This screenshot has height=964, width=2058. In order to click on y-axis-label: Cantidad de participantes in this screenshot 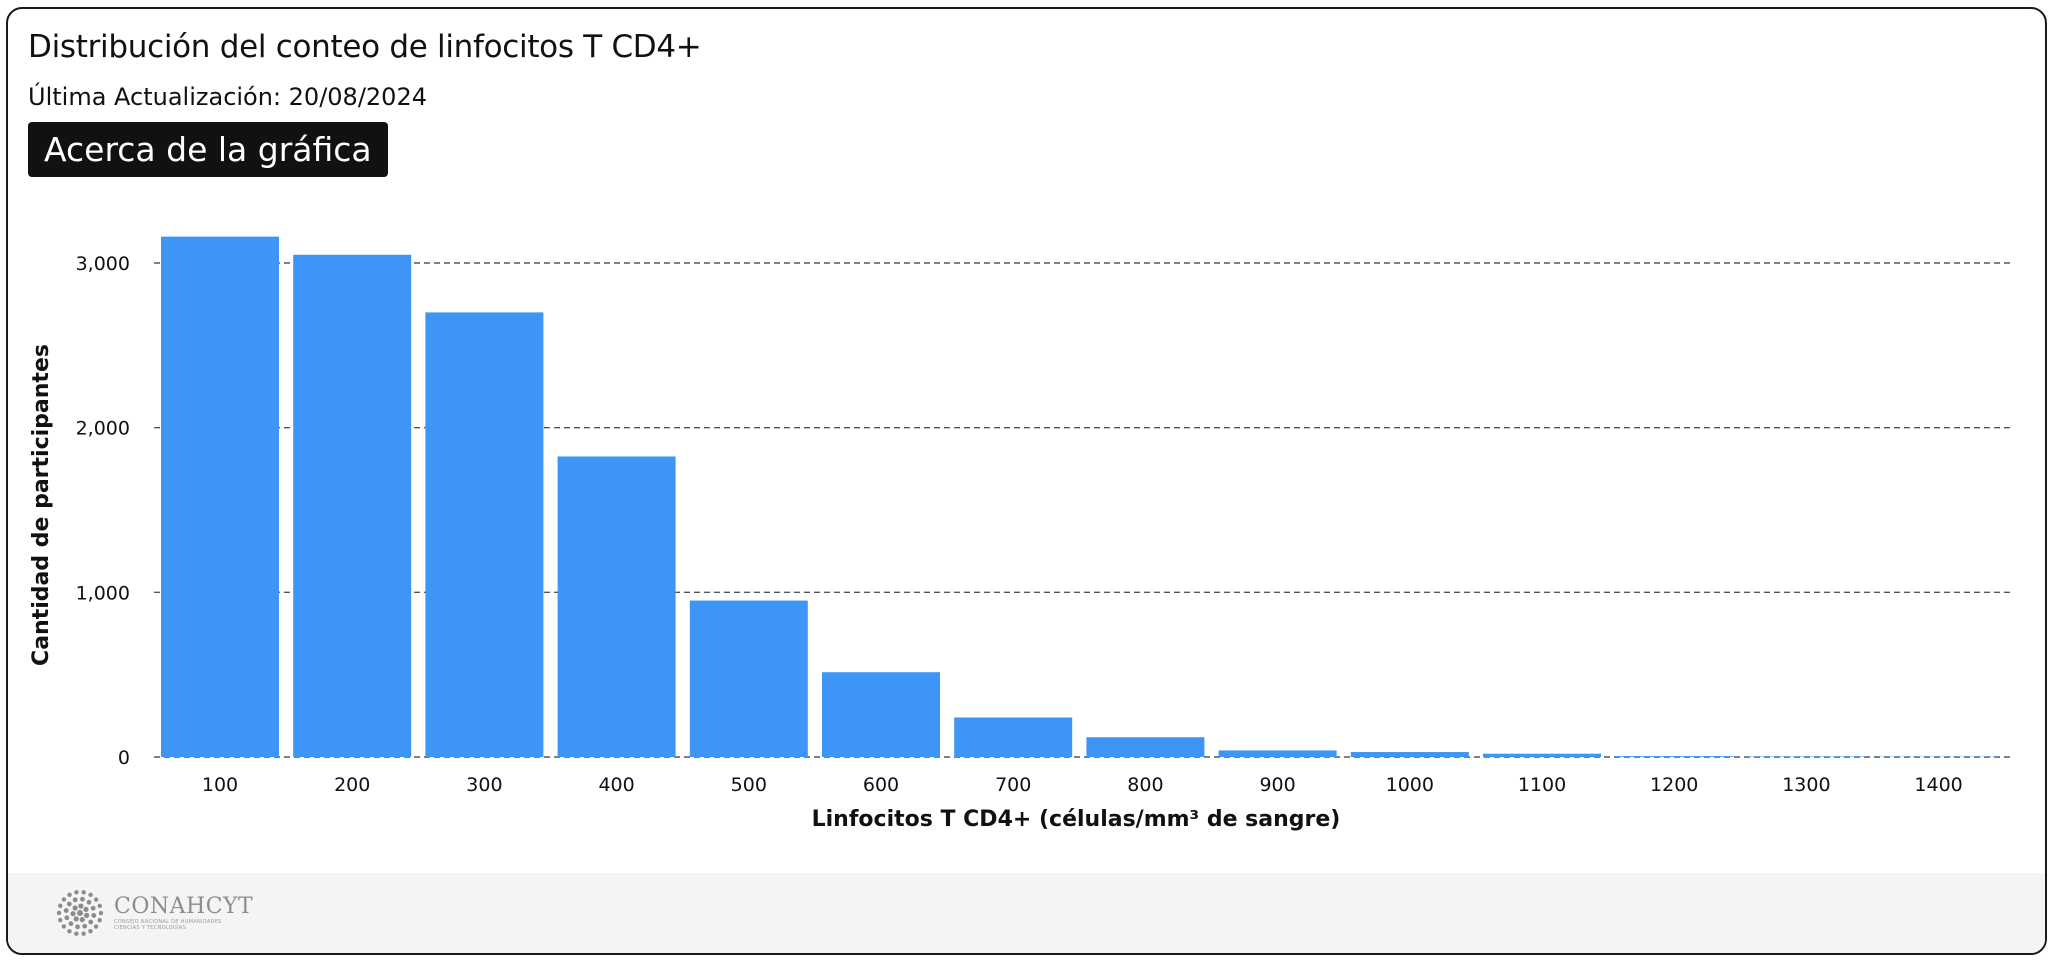, I will do `click(41, 505)`.